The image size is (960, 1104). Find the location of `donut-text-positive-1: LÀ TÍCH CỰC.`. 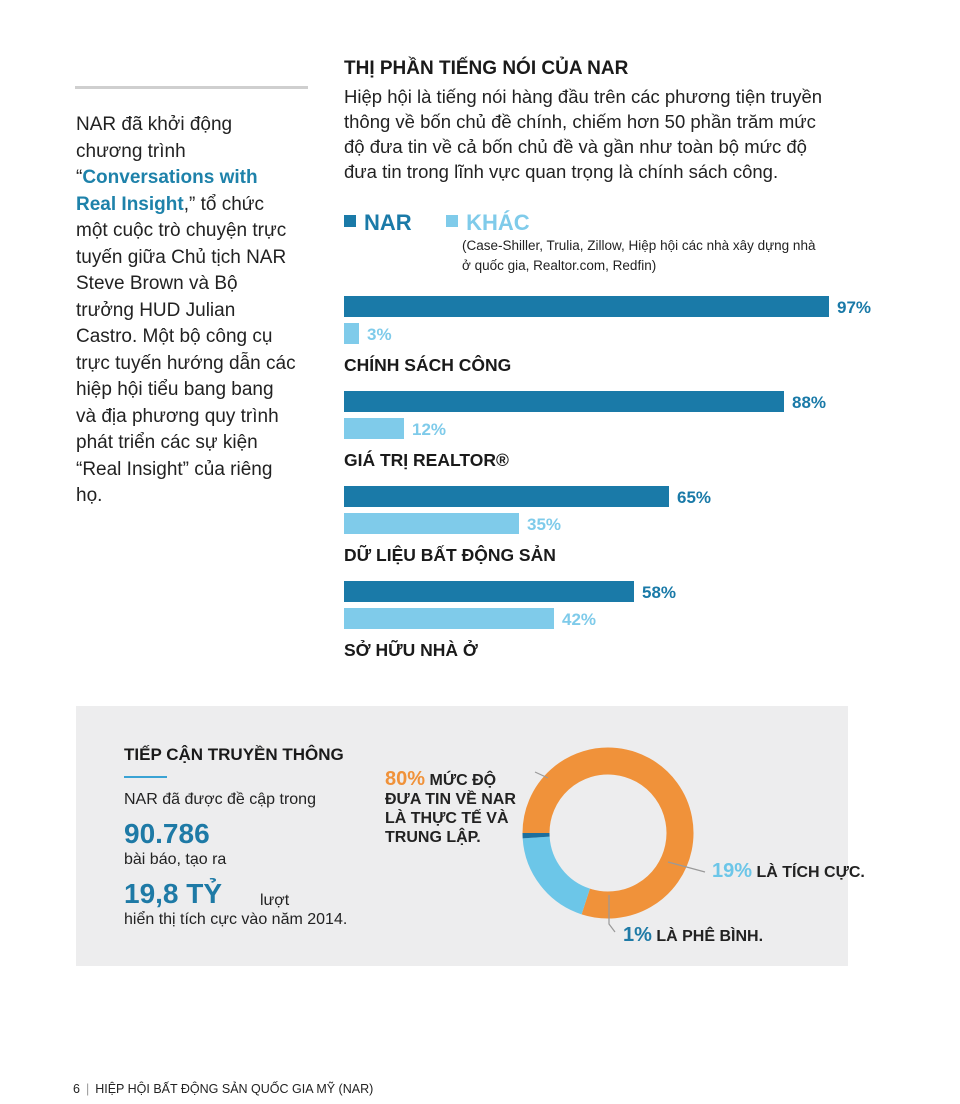

donut-text-positive-1: LÀ TÍCH CỰC. is located at coordinates (810, 872).